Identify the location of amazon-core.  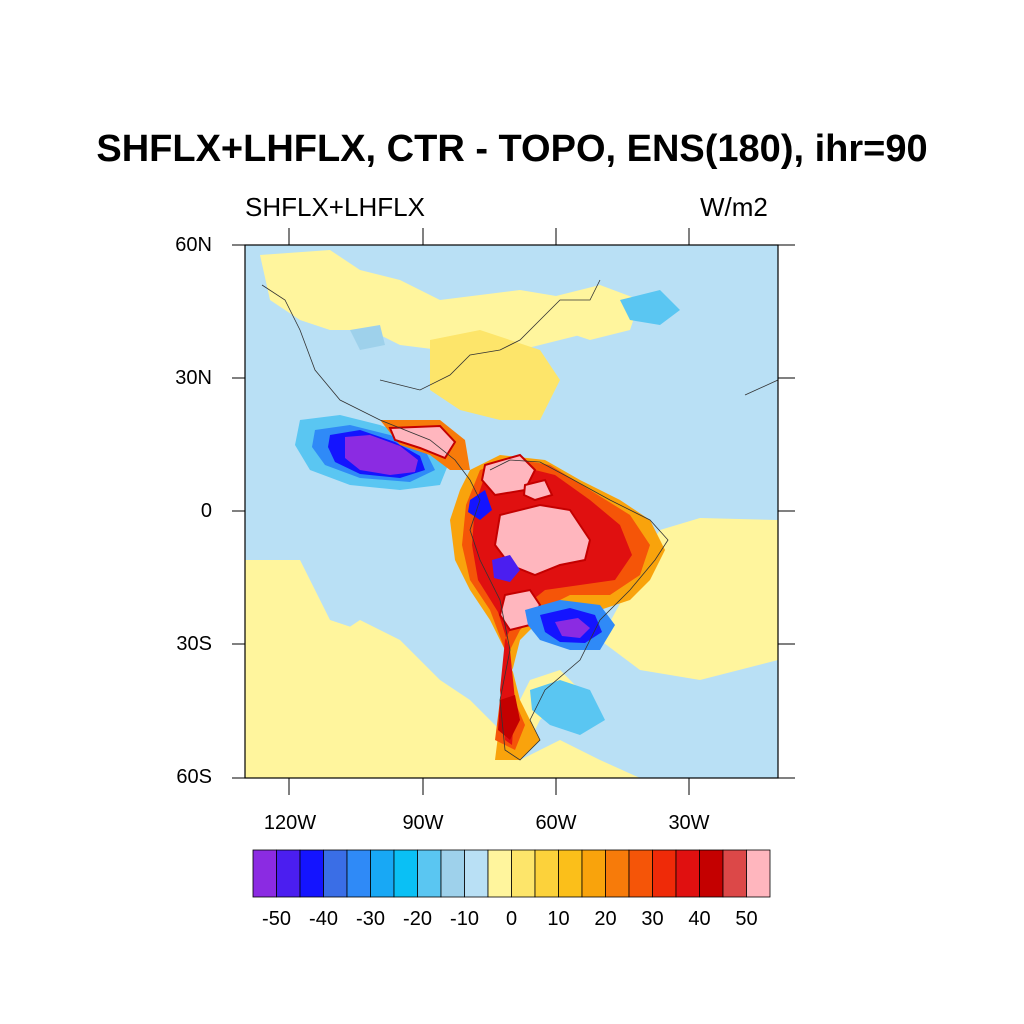
(542, 540).